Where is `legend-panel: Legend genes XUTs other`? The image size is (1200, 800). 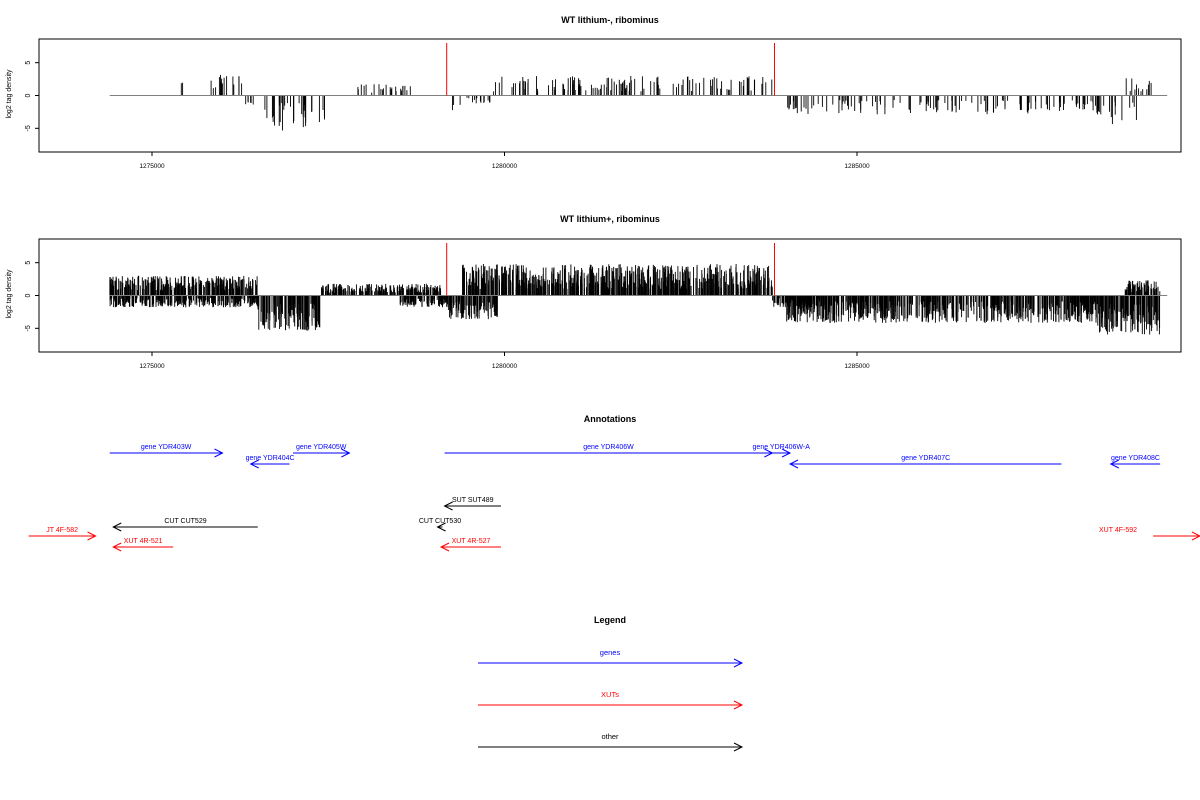 legend-panel: Legend genes XUTs other is located at coordinates (611, 683).